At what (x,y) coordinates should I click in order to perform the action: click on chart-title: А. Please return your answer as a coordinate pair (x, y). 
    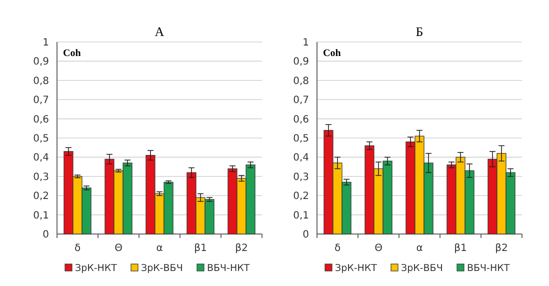
    Looking at the image, I should click on (159, 31).